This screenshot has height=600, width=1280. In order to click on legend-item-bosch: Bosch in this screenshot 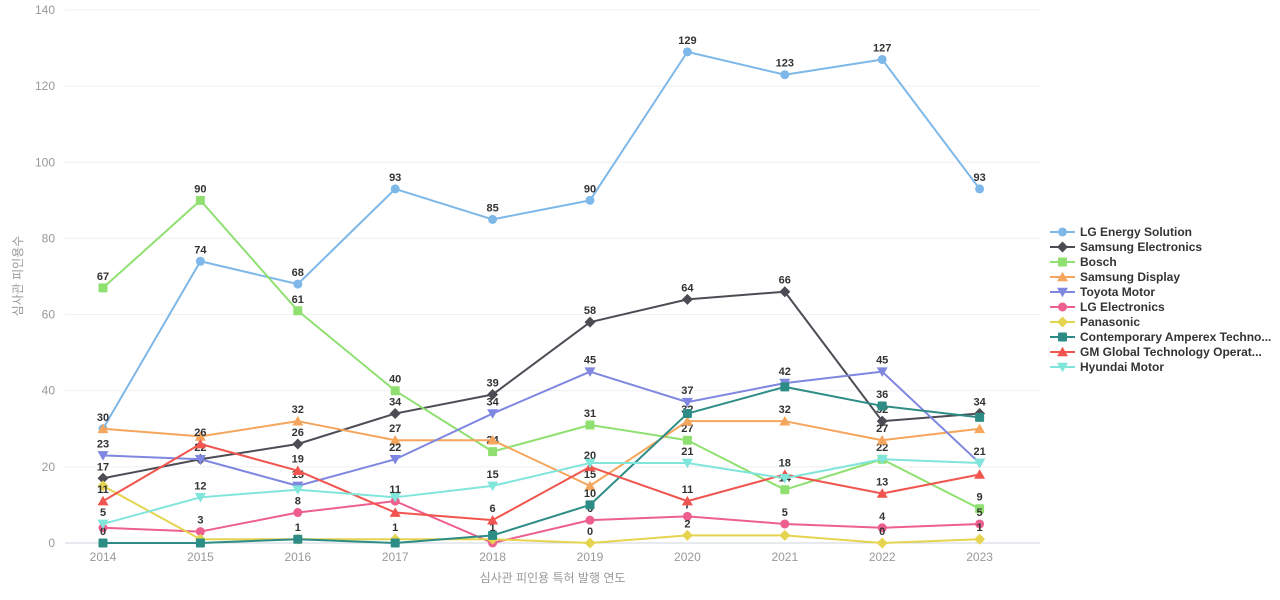, I will do `click(1160, 261)`.